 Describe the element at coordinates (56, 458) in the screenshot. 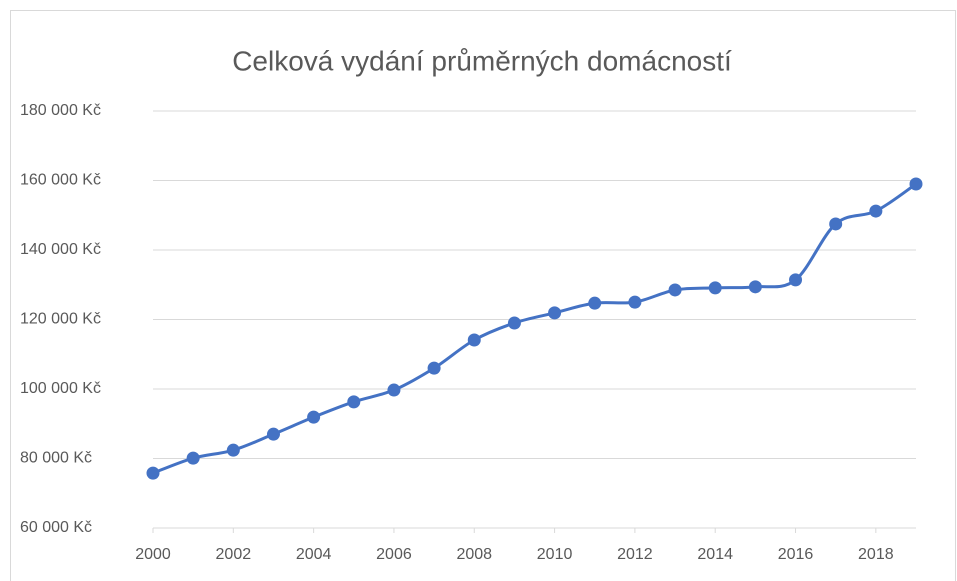

I see `y-tick-label: 80 000 Kč` at that location.